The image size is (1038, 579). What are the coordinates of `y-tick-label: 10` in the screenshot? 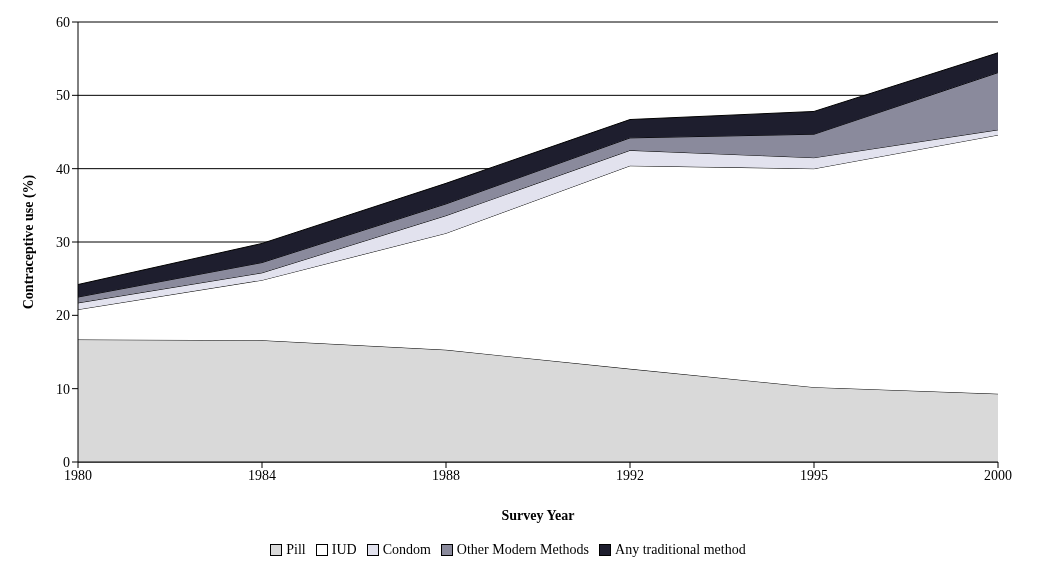 It's located at (63, 389).